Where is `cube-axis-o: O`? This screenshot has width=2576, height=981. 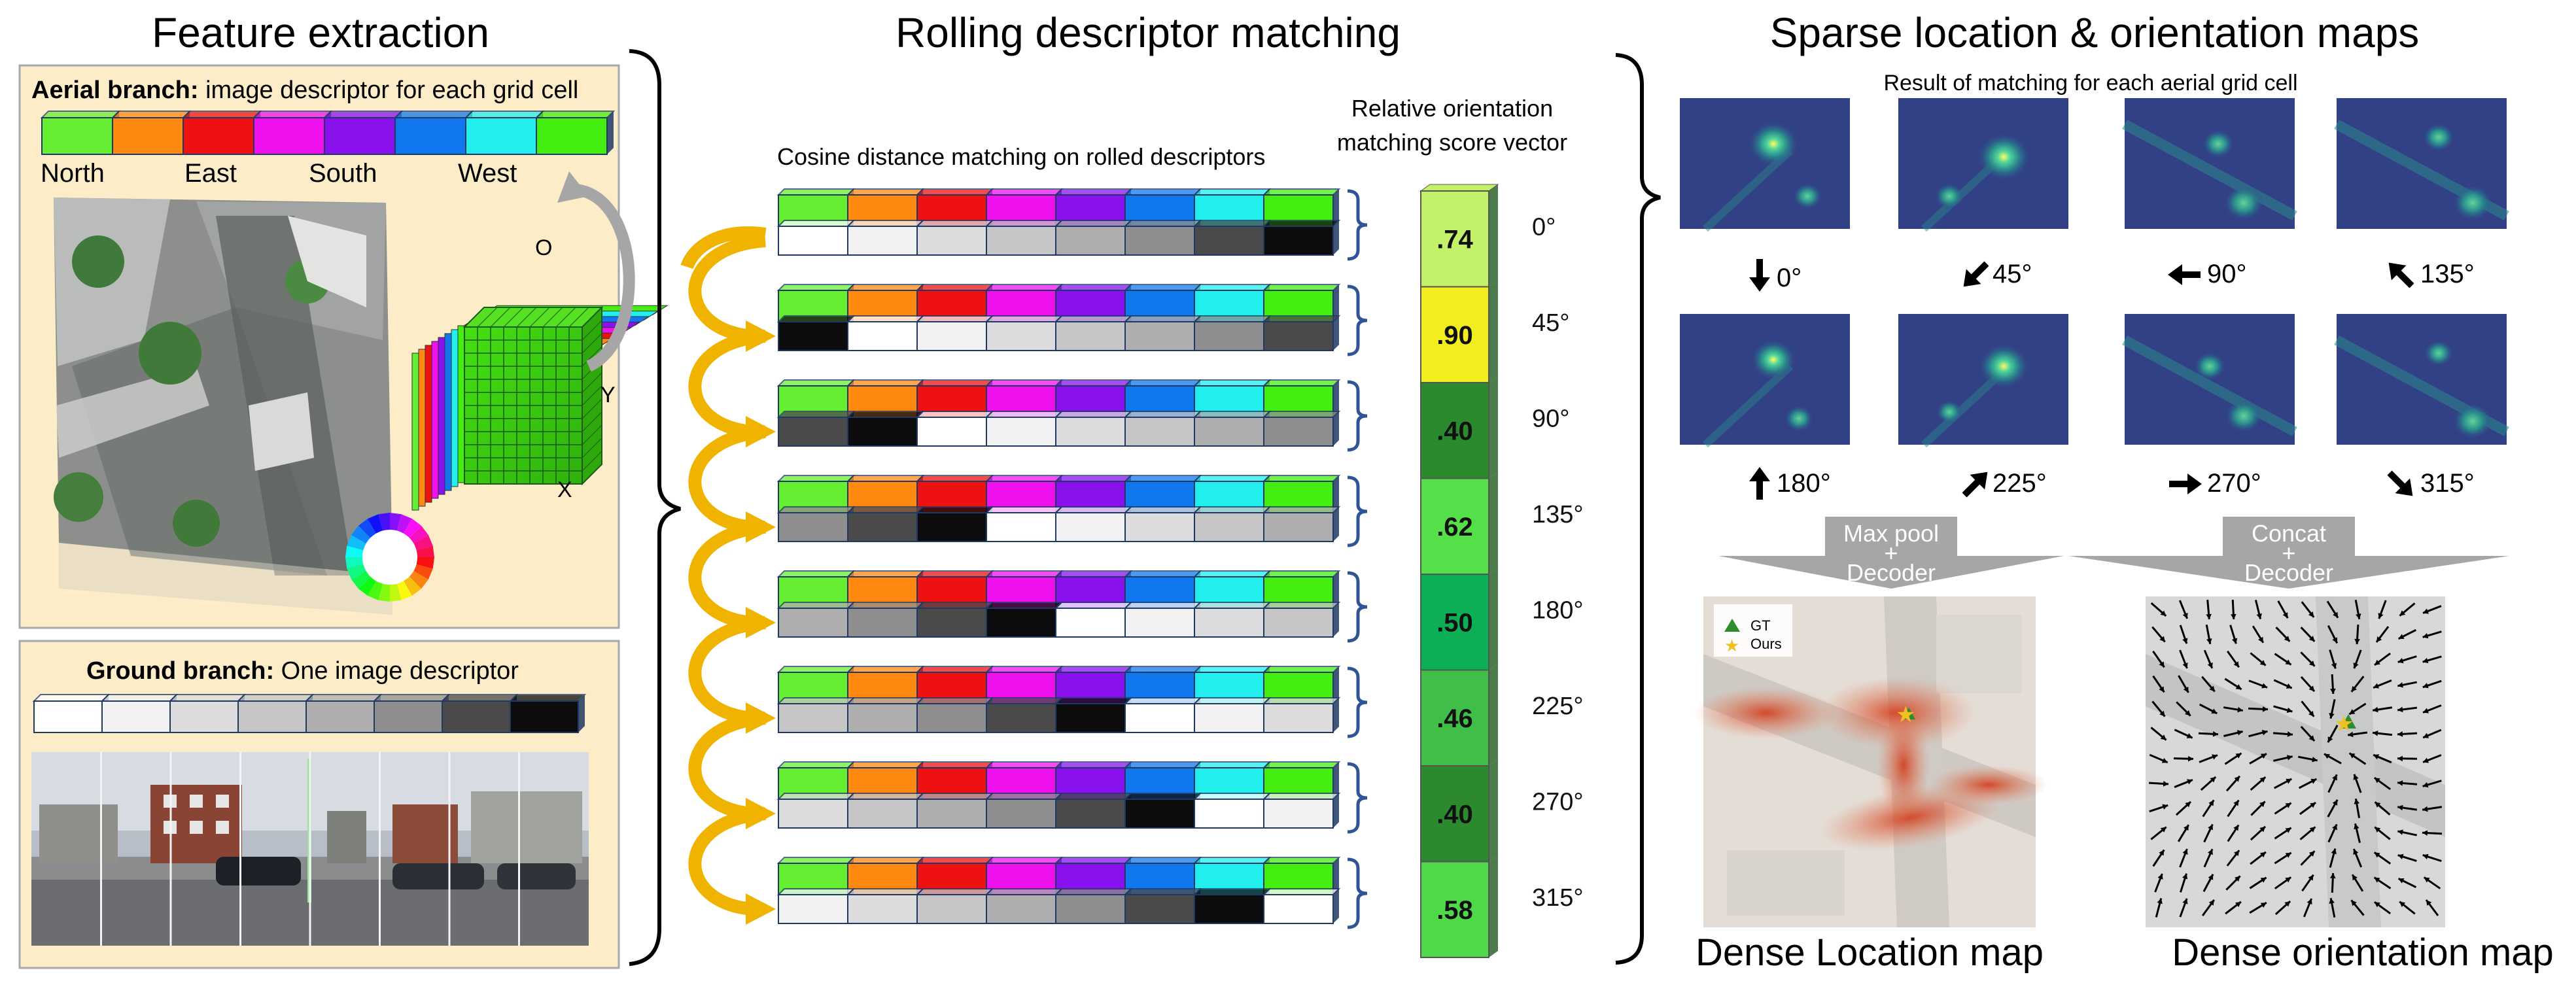 cube-axis-o: O is located at coordinates (543, 248).